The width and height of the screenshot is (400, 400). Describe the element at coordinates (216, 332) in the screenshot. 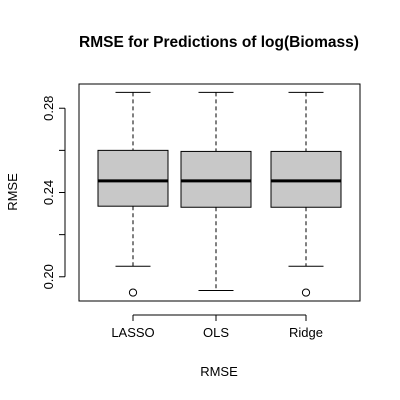

I see `x-tick-label: OLS` at that location.